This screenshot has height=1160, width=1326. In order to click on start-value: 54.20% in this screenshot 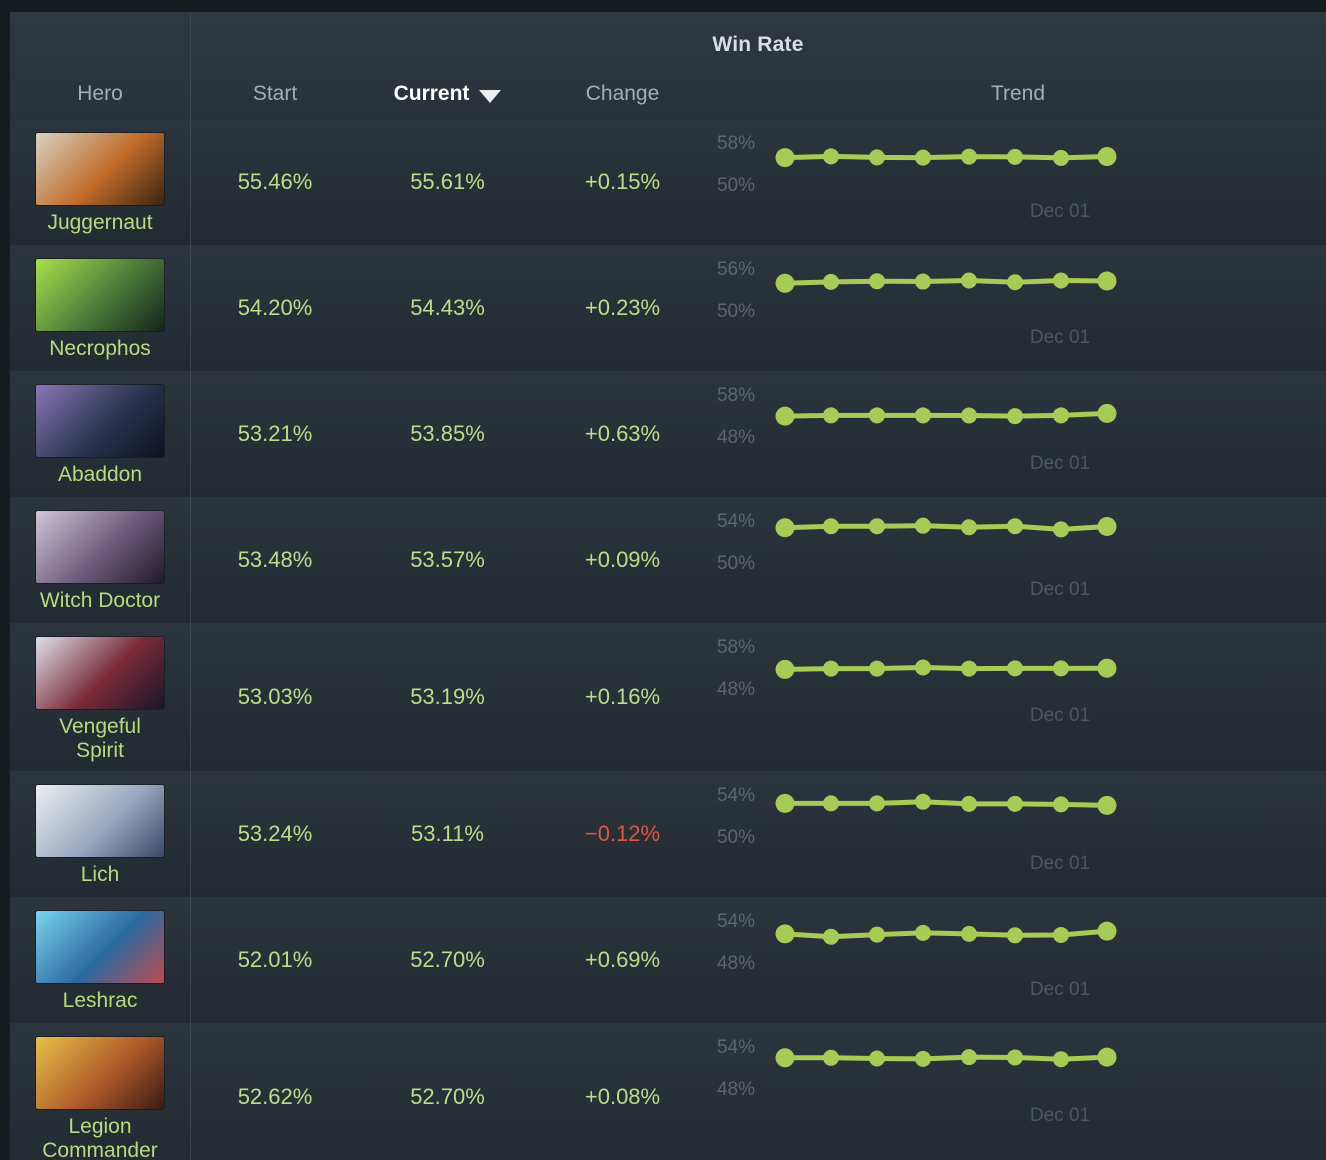, I will do `click(275, 307)`.